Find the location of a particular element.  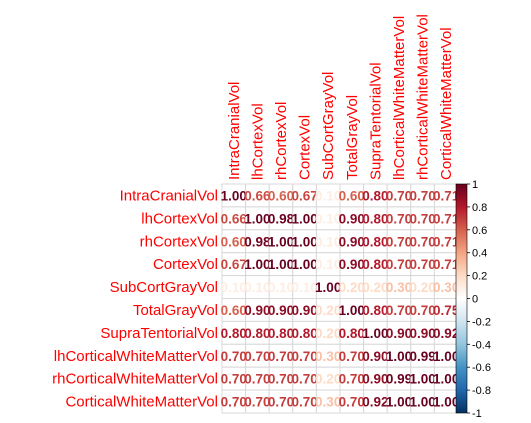

colorbar-tick-label: 0.8 is located at coordinates (479, 208).